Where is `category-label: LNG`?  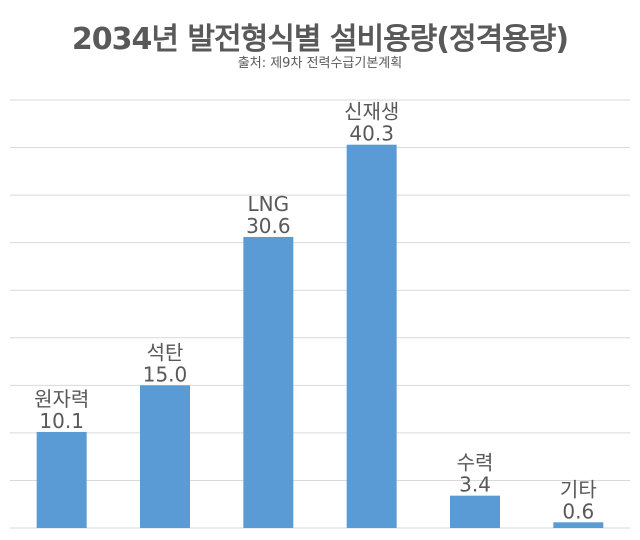
category-label: LNG is located at coordinates (269, 204).